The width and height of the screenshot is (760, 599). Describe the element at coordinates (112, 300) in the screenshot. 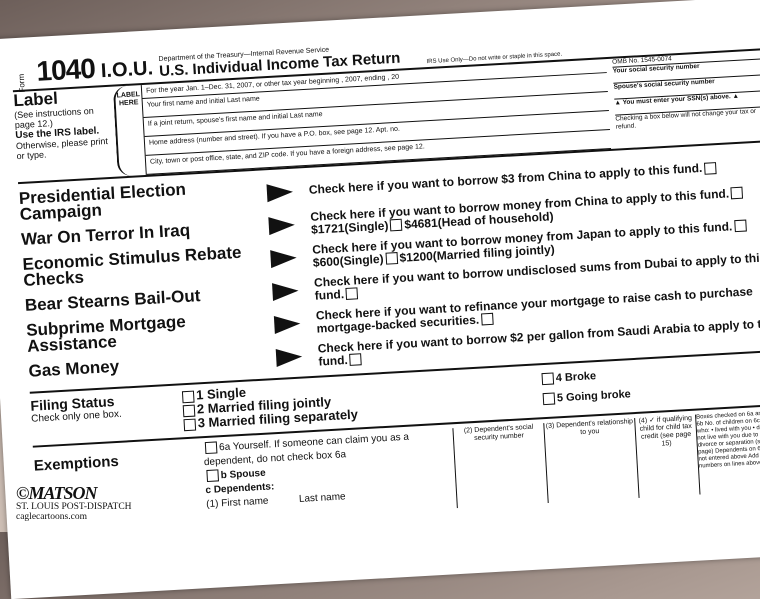

I see `fund-label: Bear Stearns Bail-Out` at that location.